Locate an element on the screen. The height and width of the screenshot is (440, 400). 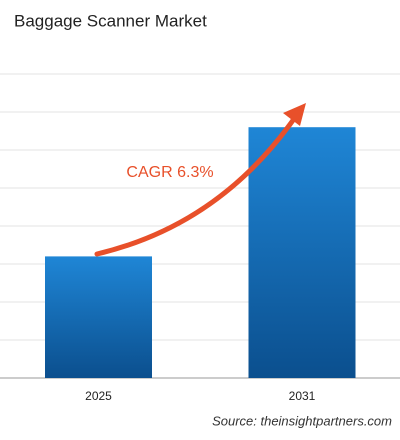
cagr-arrowhead is located at coordinates (294, 114).